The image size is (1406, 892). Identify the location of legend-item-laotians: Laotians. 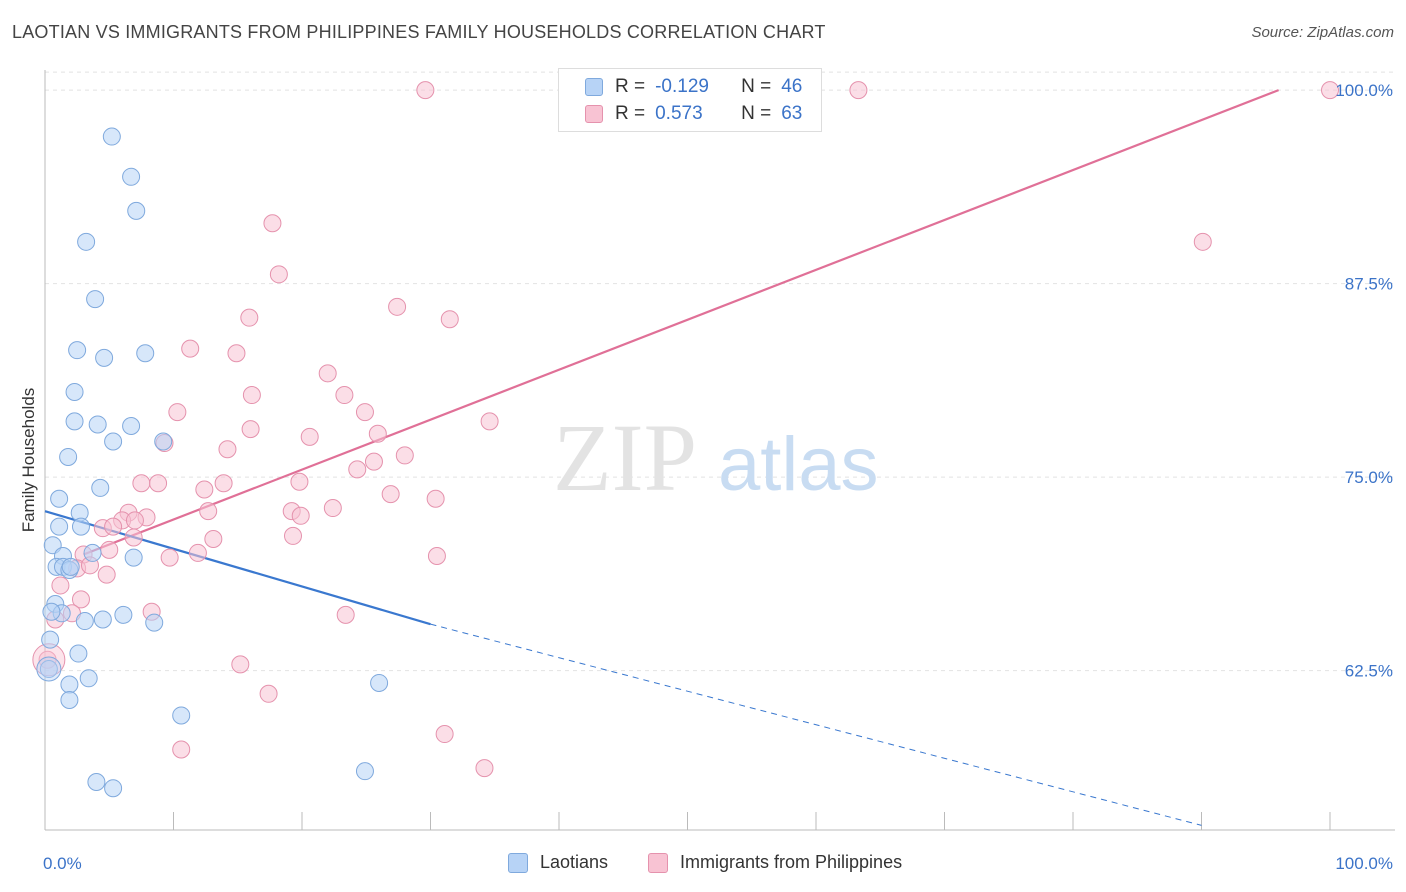
(558, 862).